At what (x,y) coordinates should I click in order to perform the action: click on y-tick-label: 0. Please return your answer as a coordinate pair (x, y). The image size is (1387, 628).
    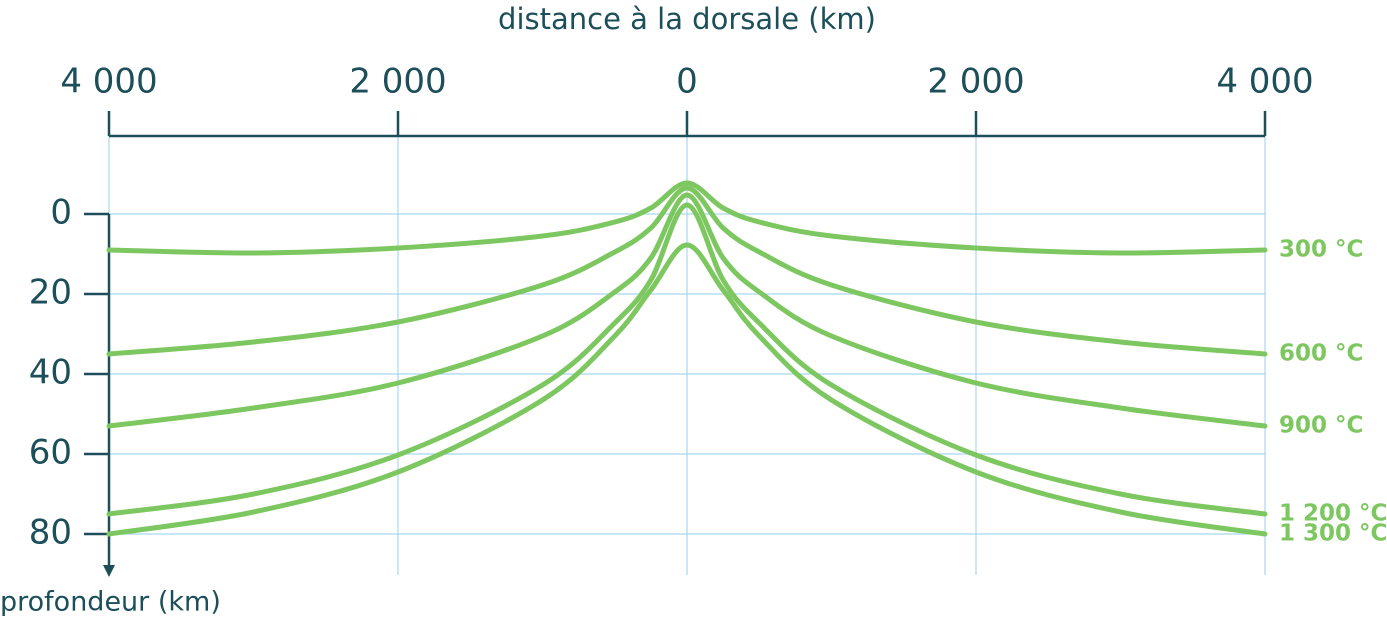
    Looking at the image, I should click on (61, 213).